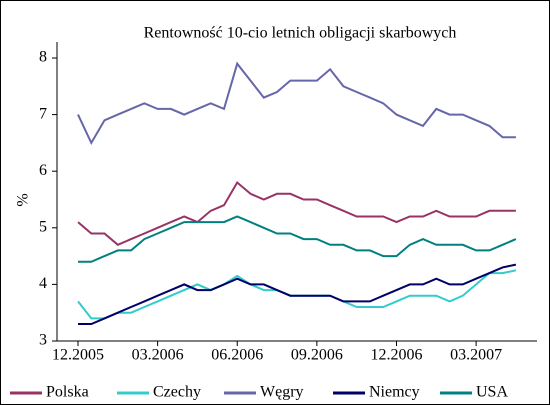  I want to click on legend-label: USA, so click(492, 392).